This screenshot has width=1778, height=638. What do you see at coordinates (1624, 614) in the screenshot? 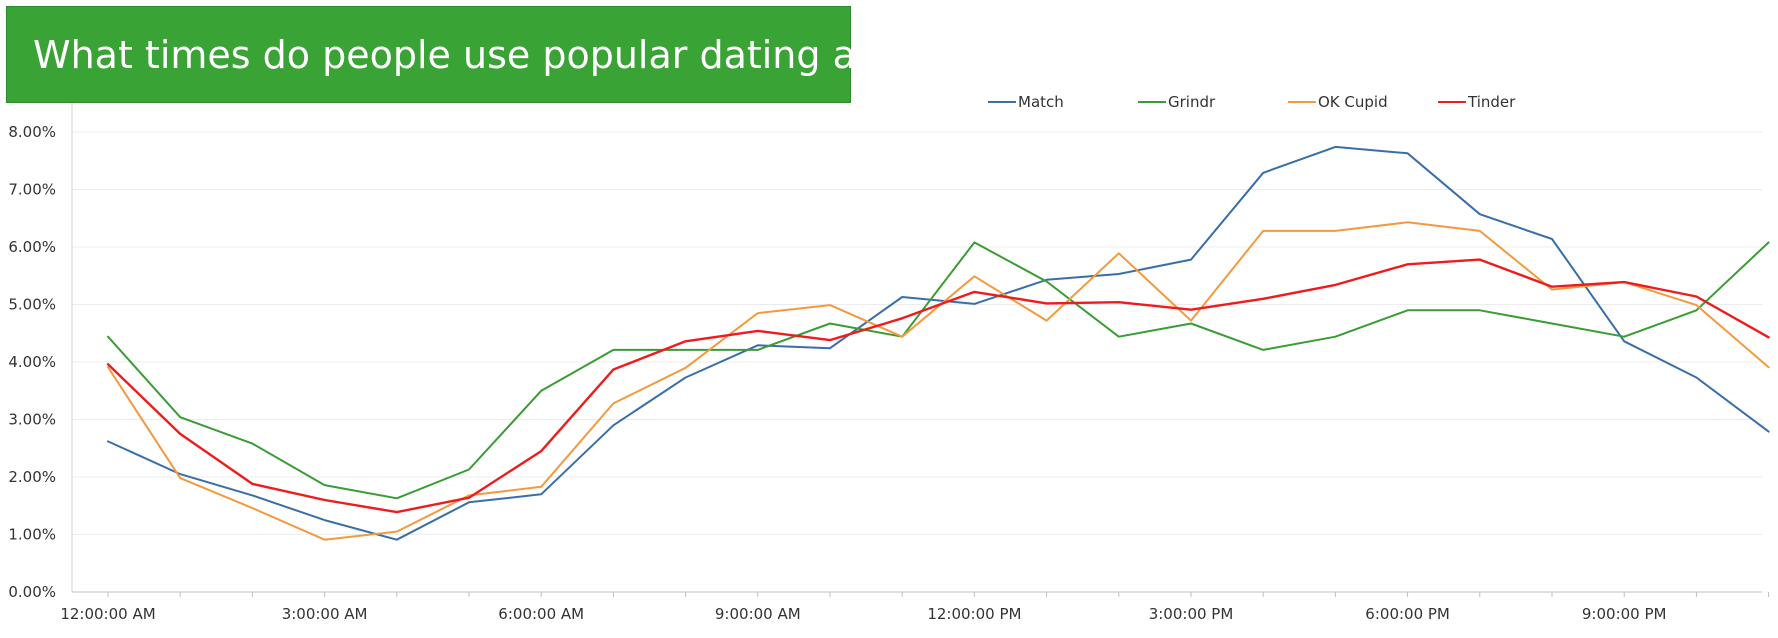
I see `x-tick-label: 9:00:00 PM` at bounding box center [1624, 614].